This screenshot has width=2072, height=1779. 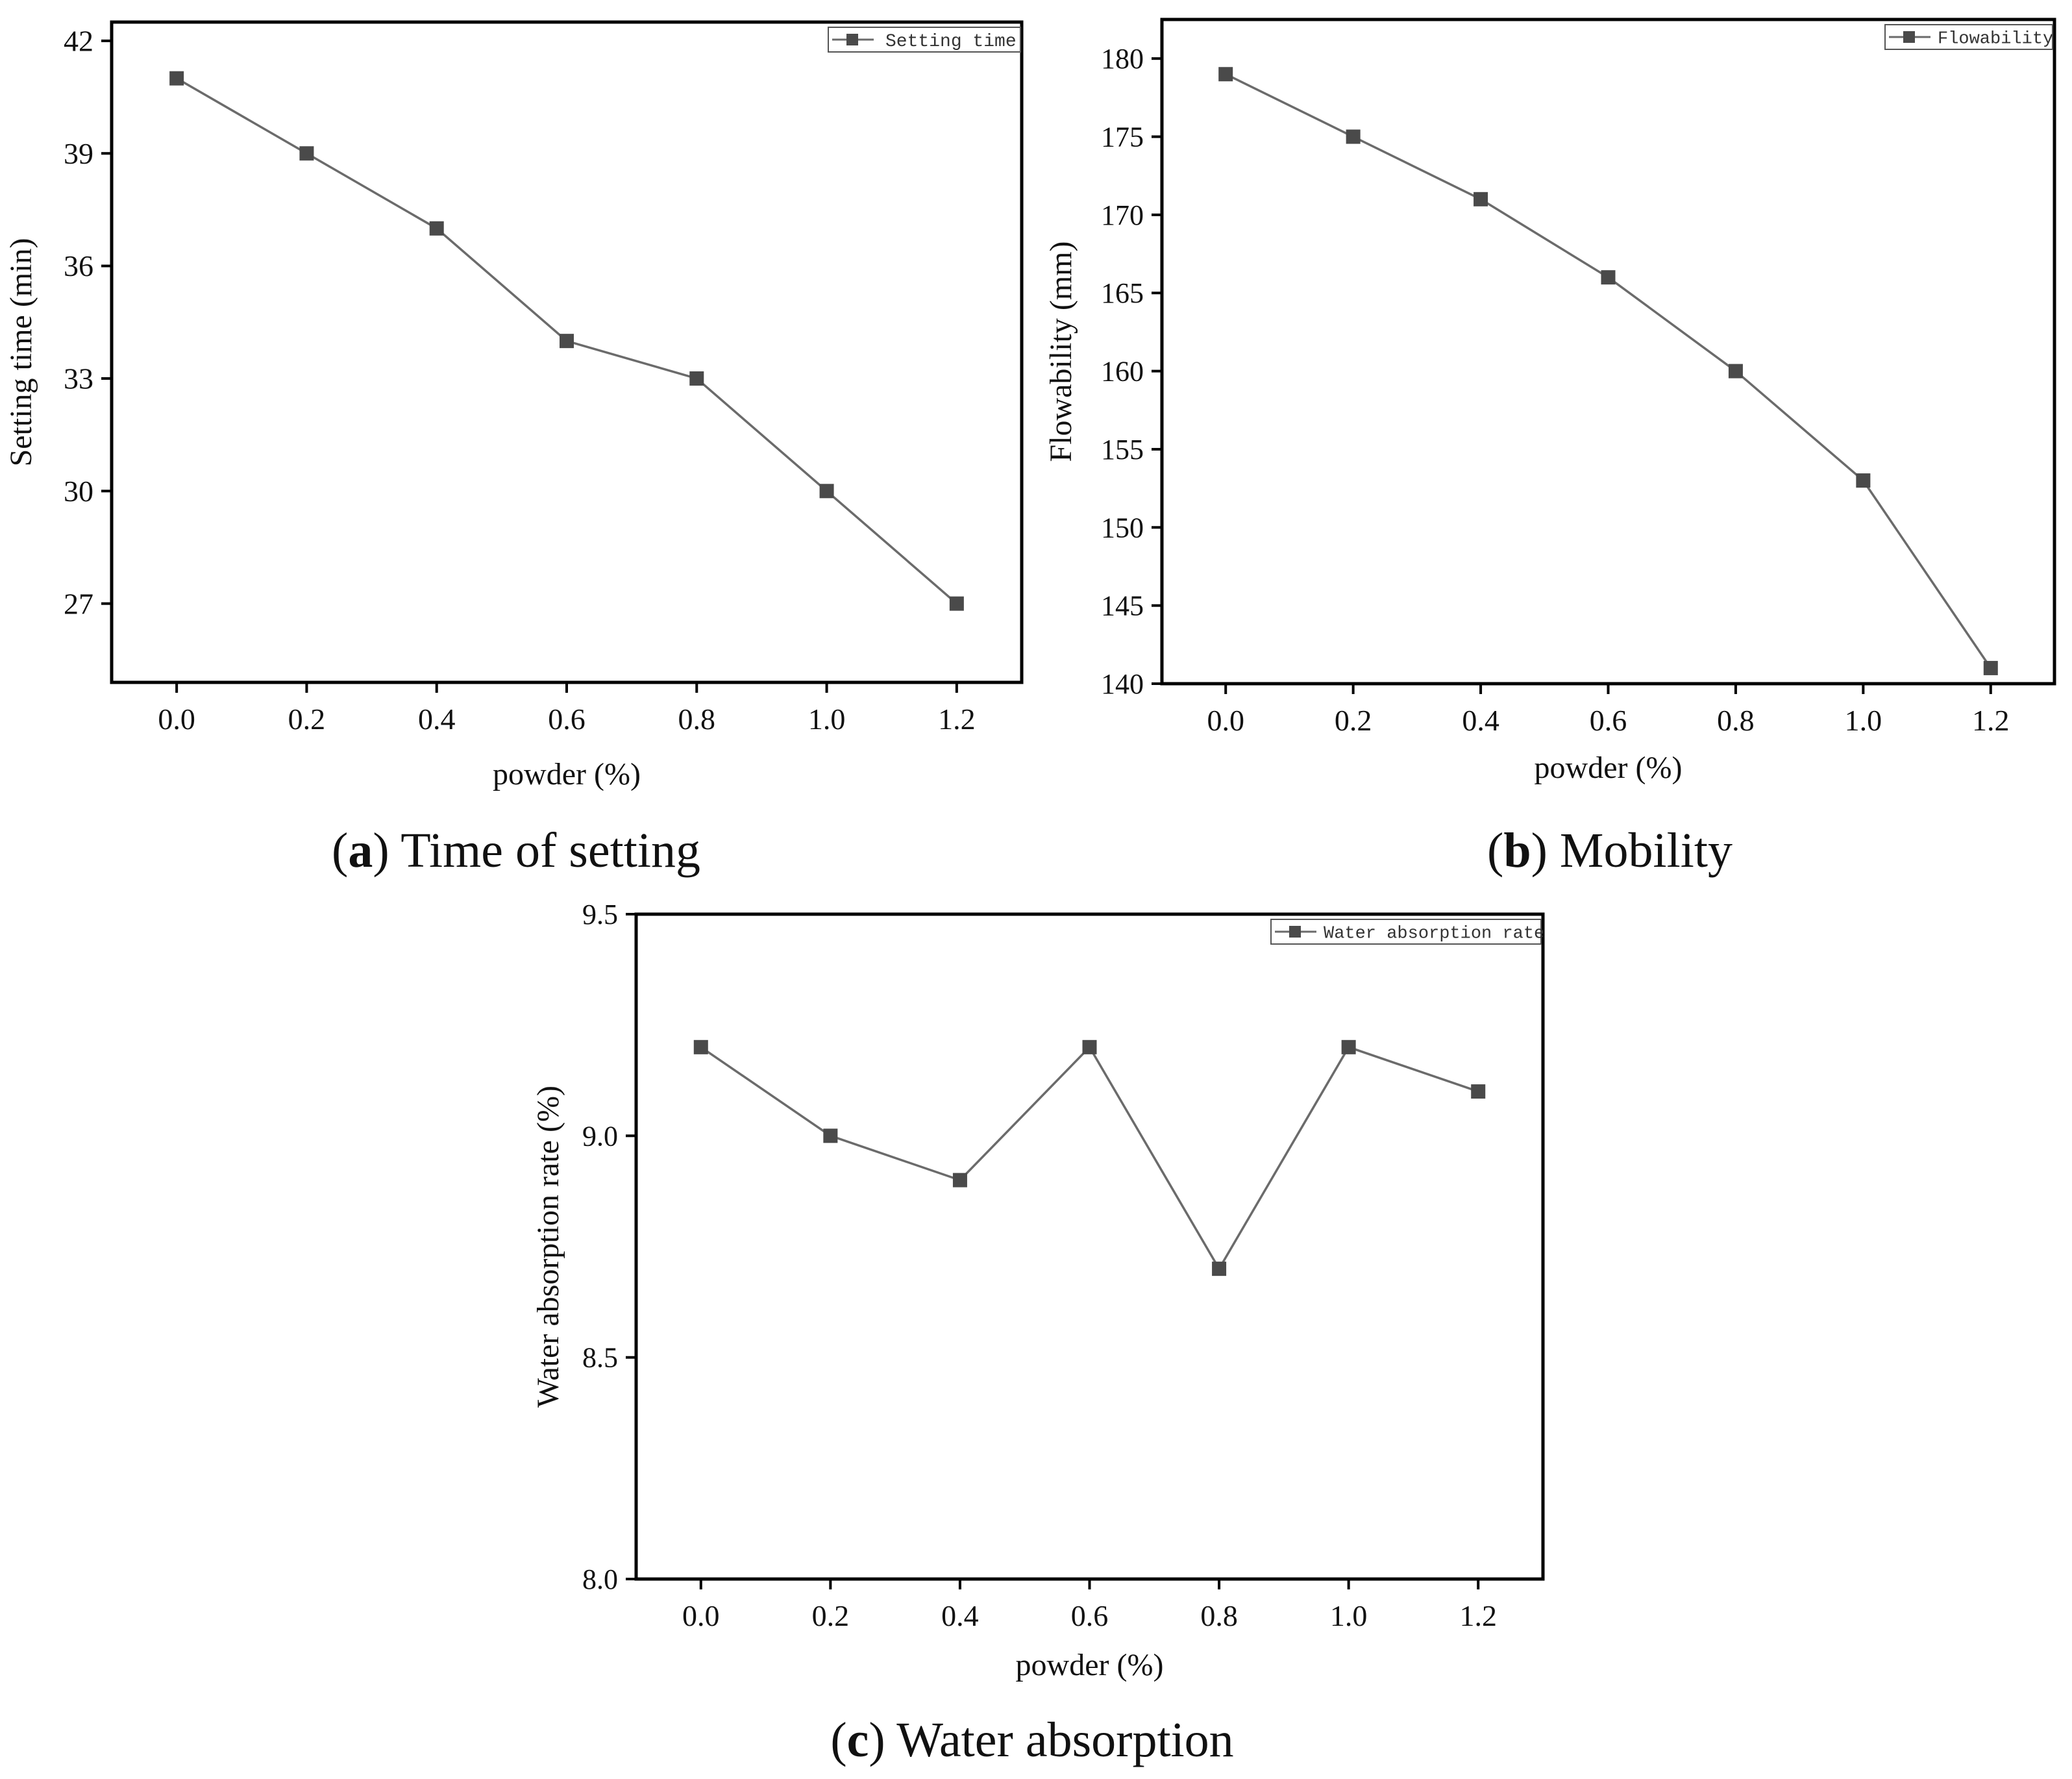 I want to click on y-tick-label: 9.0, so click(x=600, y=1136).